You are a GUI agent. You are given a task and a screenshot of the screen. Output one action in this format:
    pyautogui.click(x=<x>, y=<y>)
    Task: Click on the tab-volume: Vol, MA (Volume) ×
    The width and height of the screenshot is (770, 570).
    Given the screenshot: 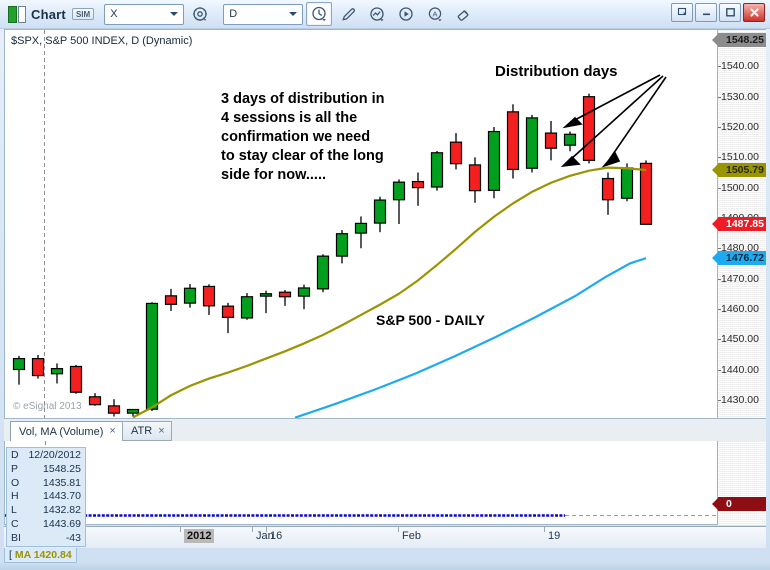 What is the action you would take?
    pyautogui.click(x=66, y=431)
    